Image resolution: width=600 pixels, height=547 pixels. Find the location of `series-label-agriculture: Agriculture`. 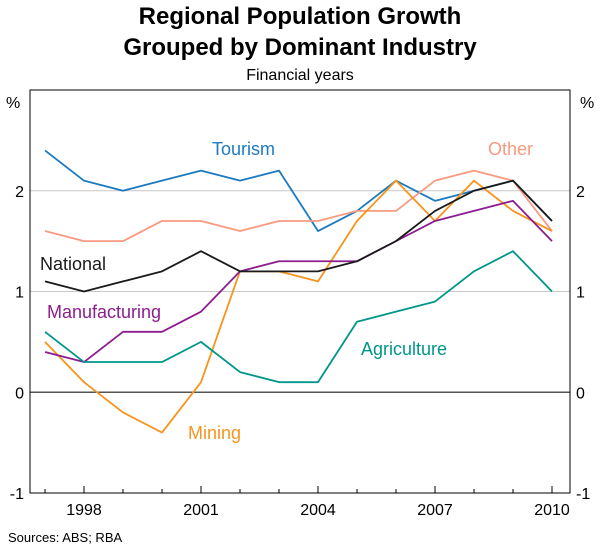

series-label-agriculture: Agriculture is located at coordinates (404, 349).